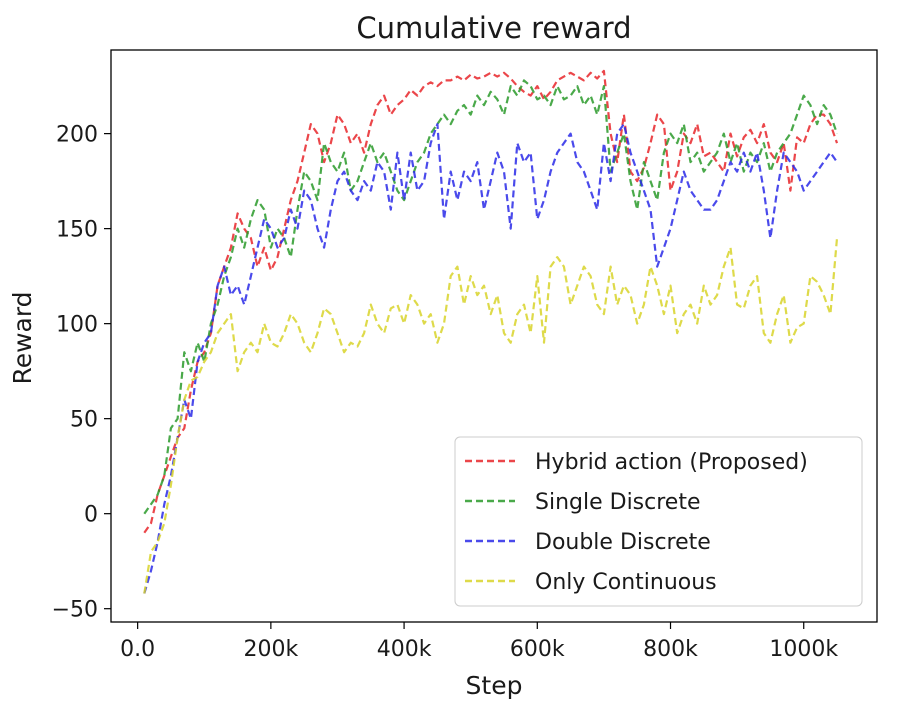  What do you see at coordinates (670, 649) in the screenshot?
I see `x-tick-label: 800k` at bounding box center [670, 649].